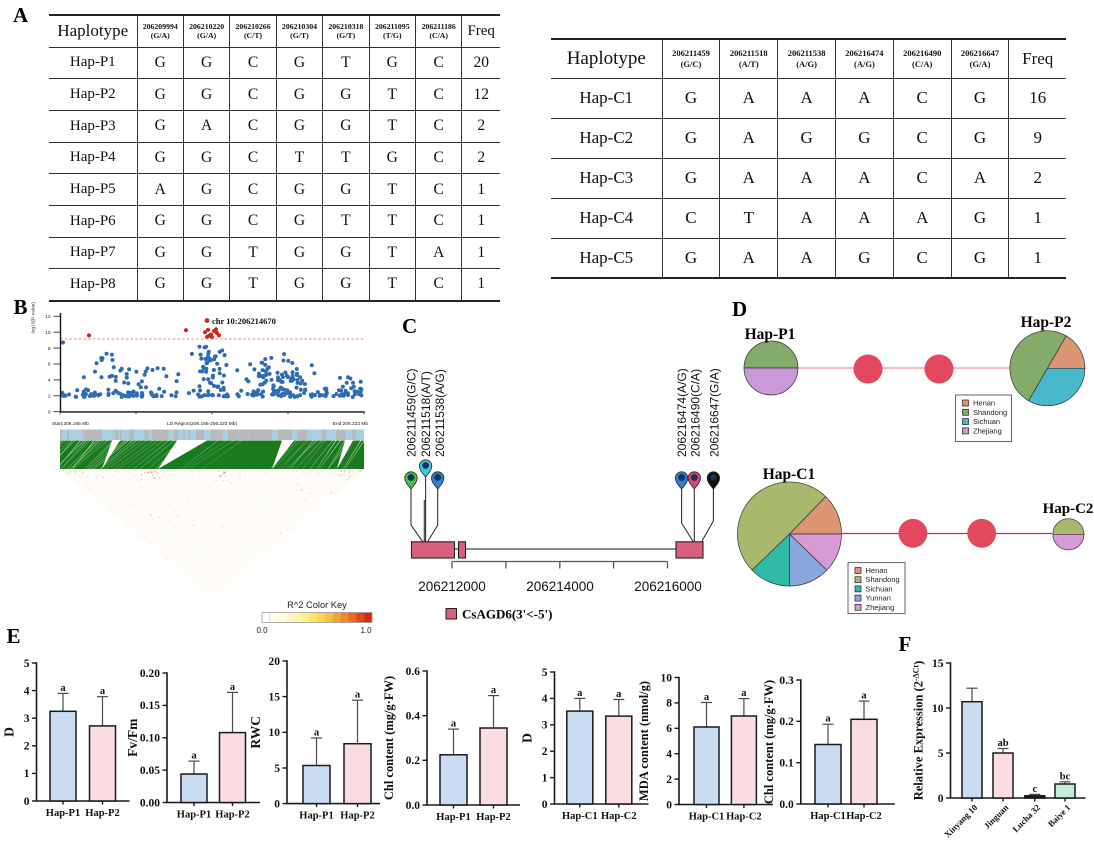 The width and height of the screenshot is (1094, 848). I want to click on svg-text: 12, so click(48, 317).